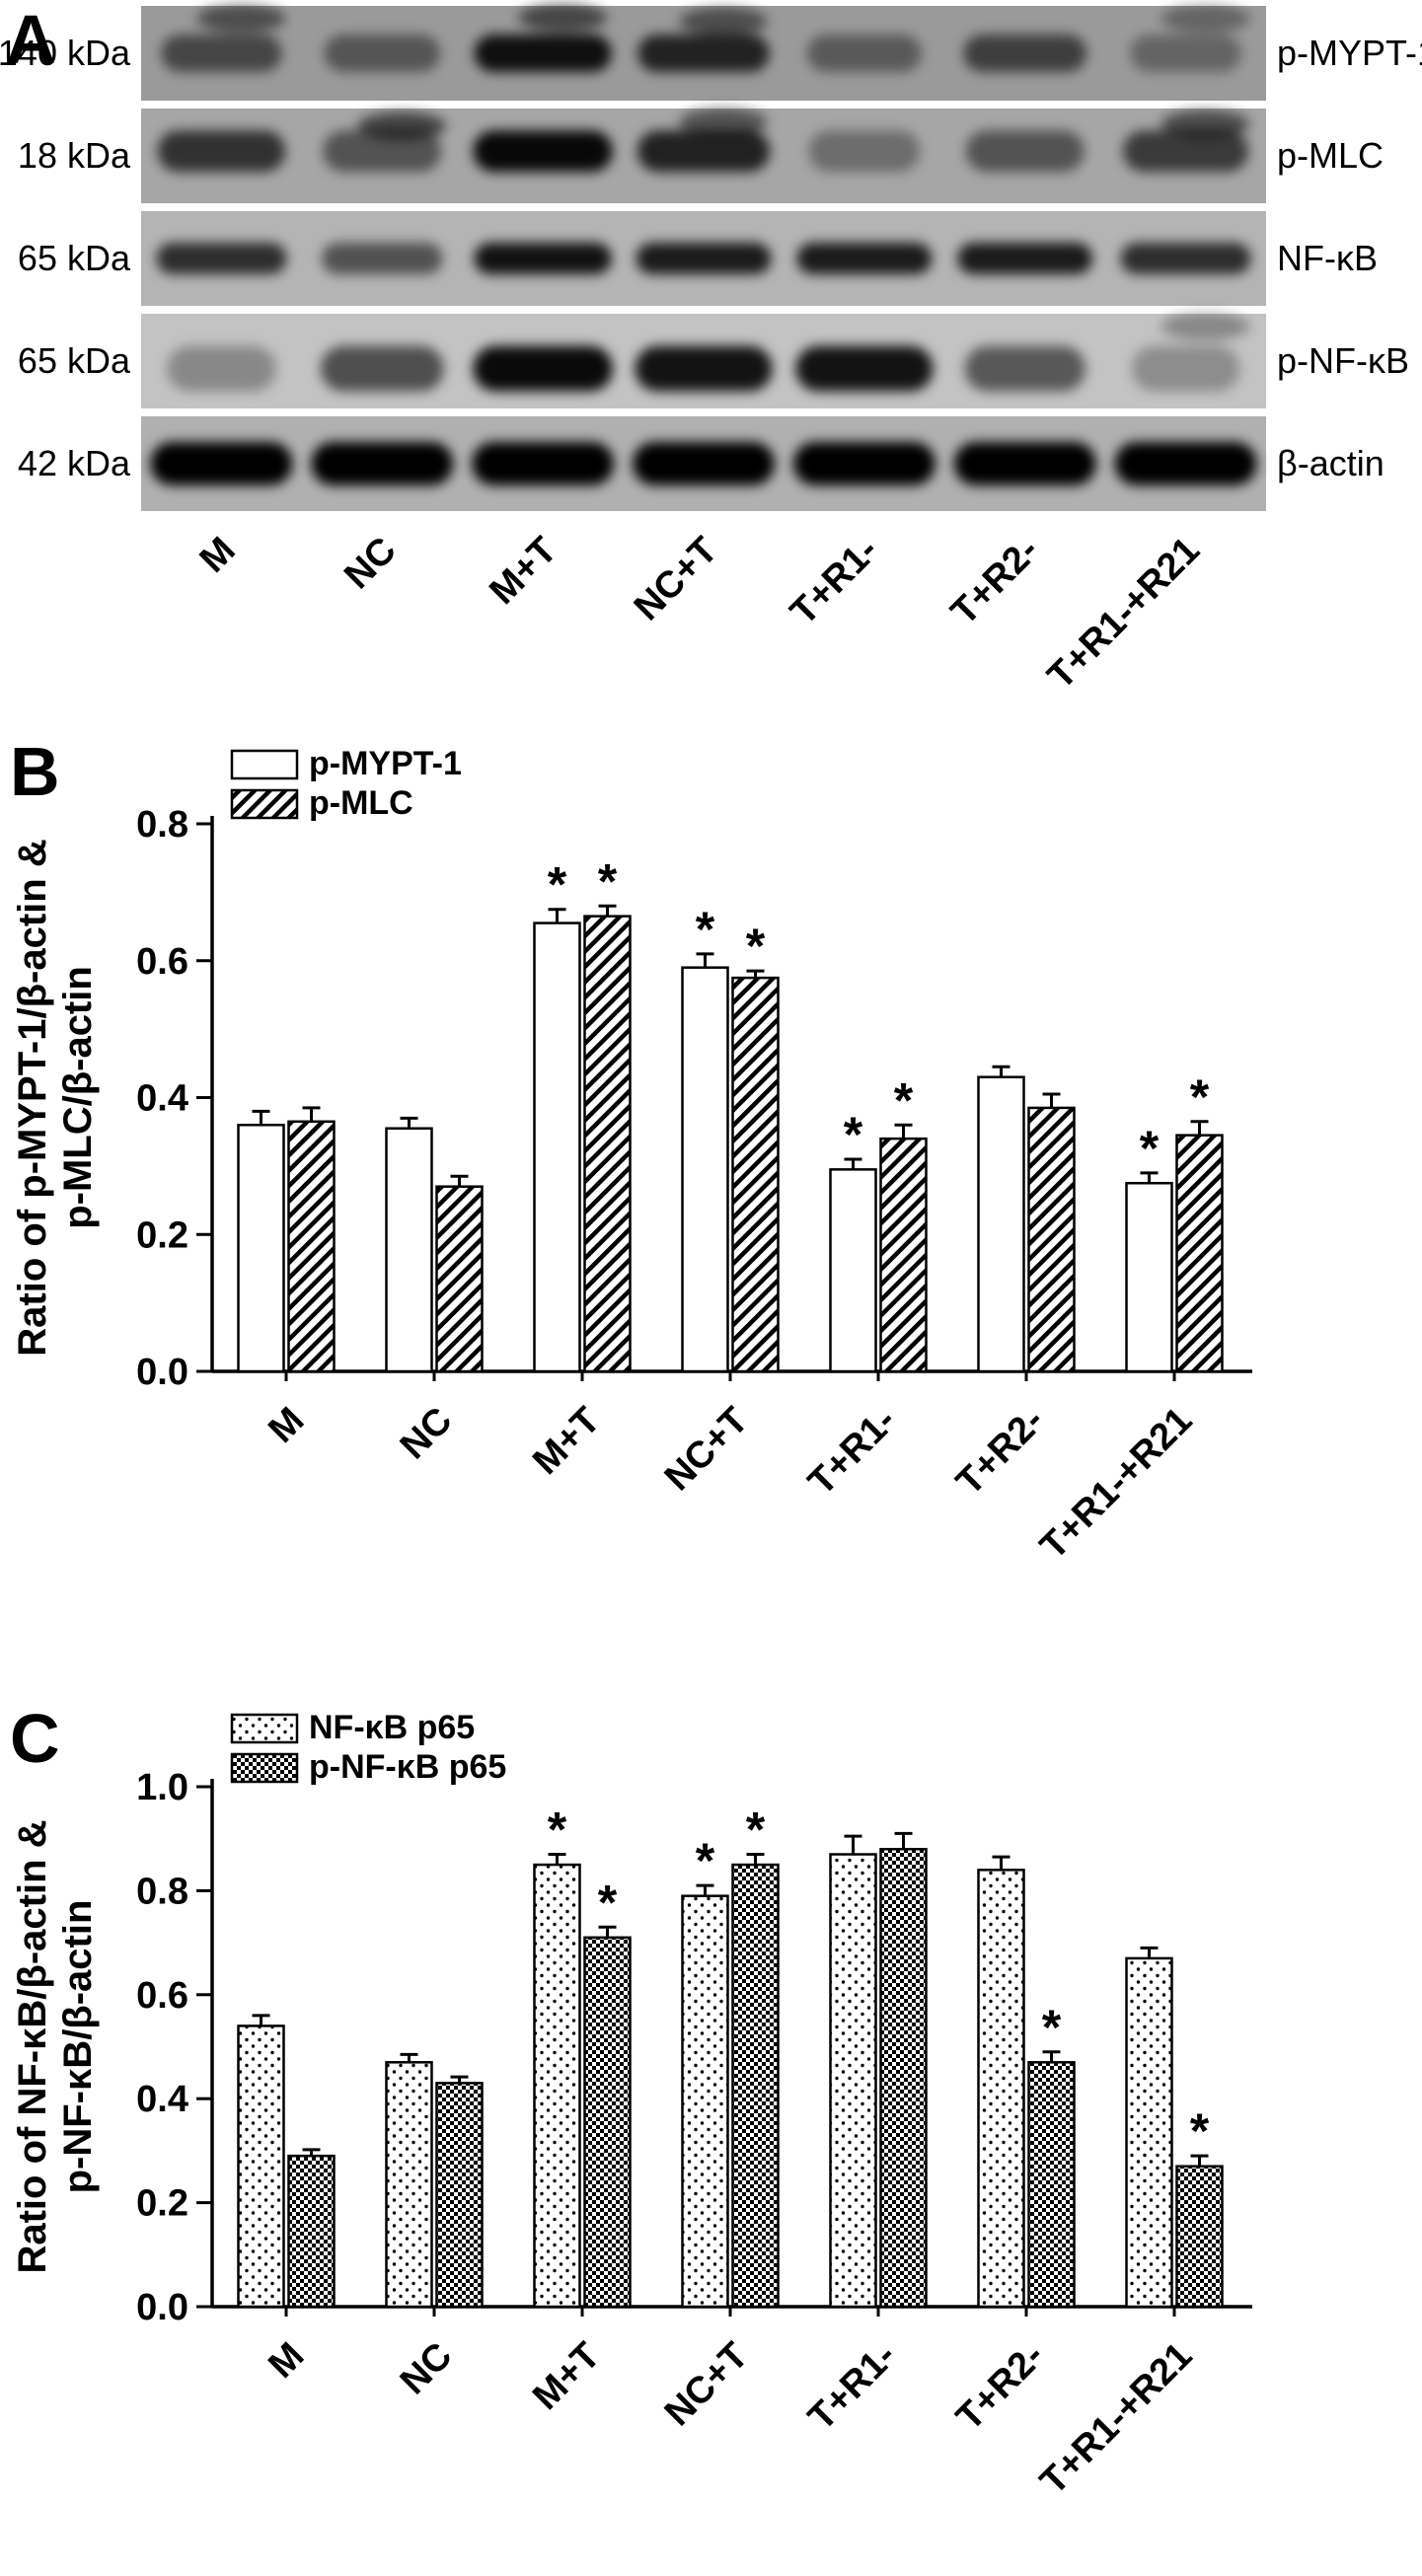  What do you see at coordinates (677, 579) in the screenshot?
I see `lane-label: NC+T` at bounding box center [677, 579].